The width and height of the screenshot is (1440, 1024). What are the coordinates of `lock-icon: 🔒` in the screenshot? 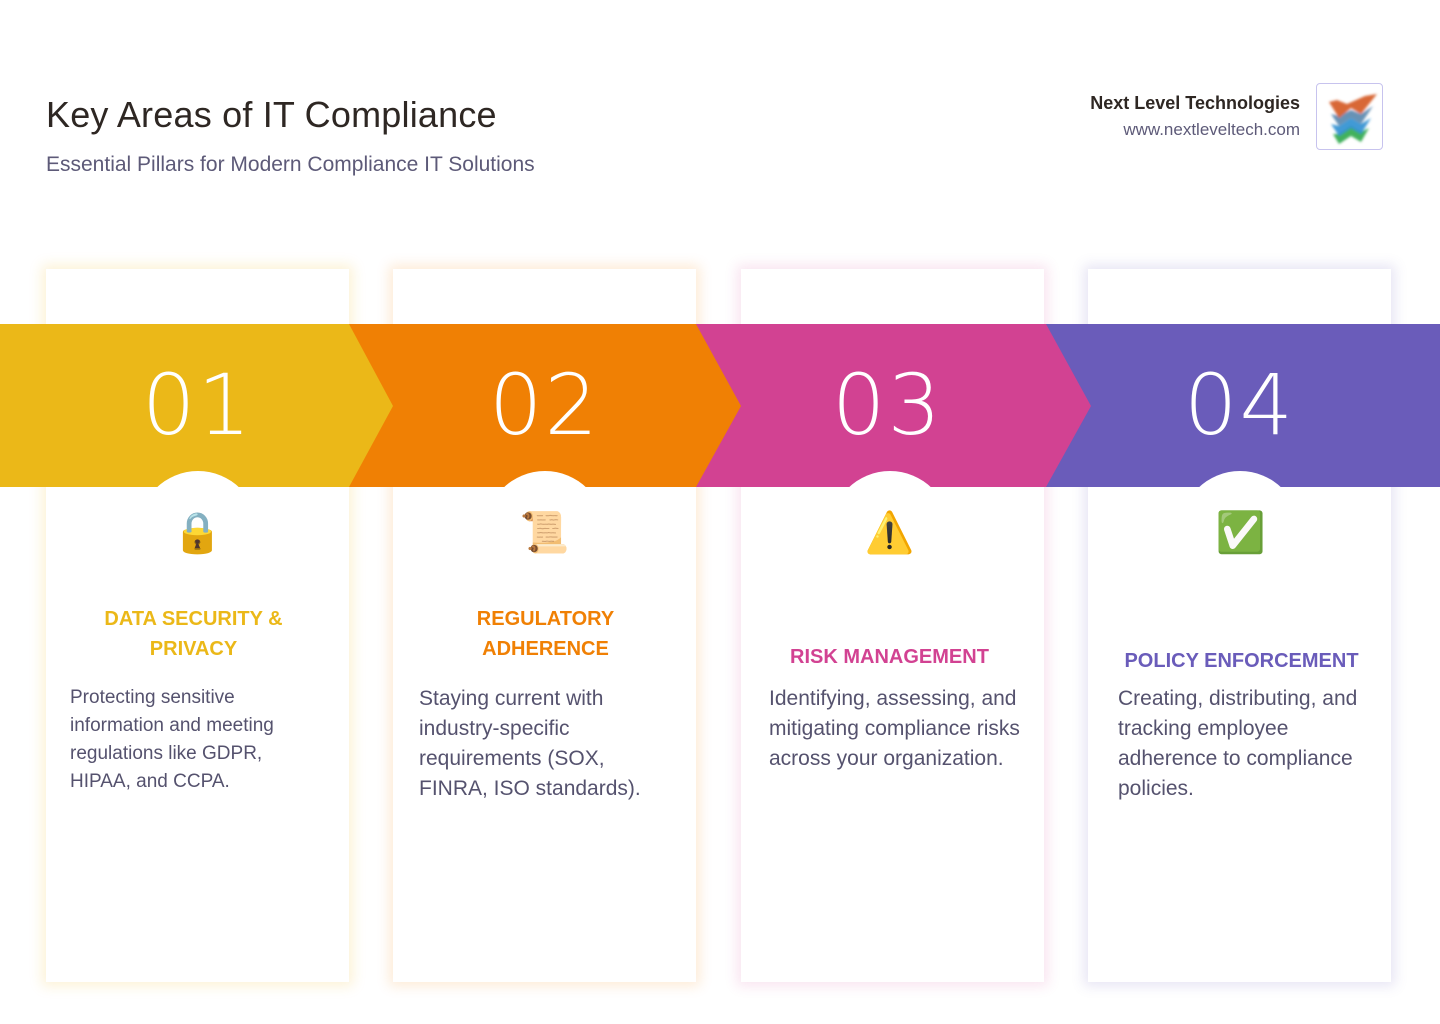 It's located at (197, 533).